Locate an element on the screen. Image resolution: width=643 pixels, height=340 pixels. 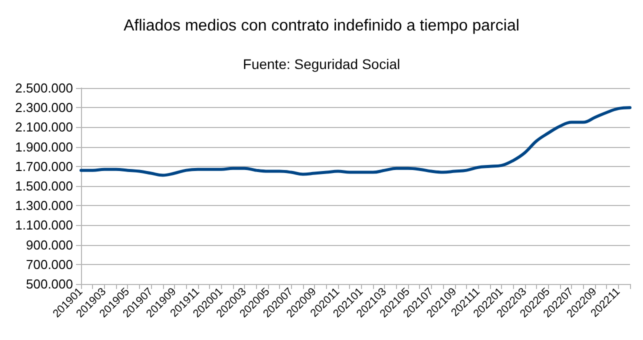
chart-subtitle: Fuente: Seguridad Social is located at coordinates (321, 64).